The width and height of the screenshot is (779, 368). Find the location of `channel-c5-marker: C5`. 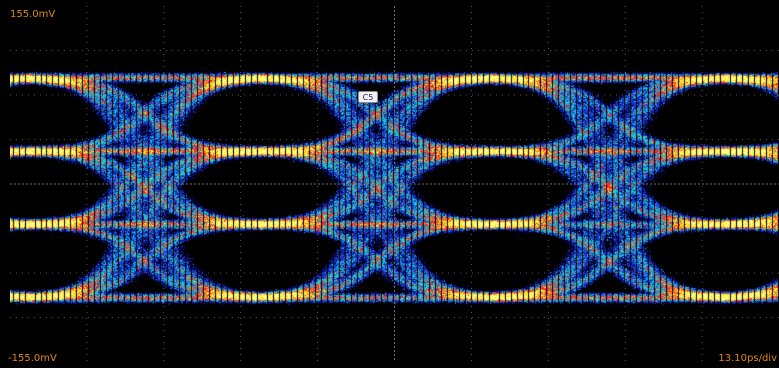

channel-c5-marker: C5 is located at coordinates (368, 97).